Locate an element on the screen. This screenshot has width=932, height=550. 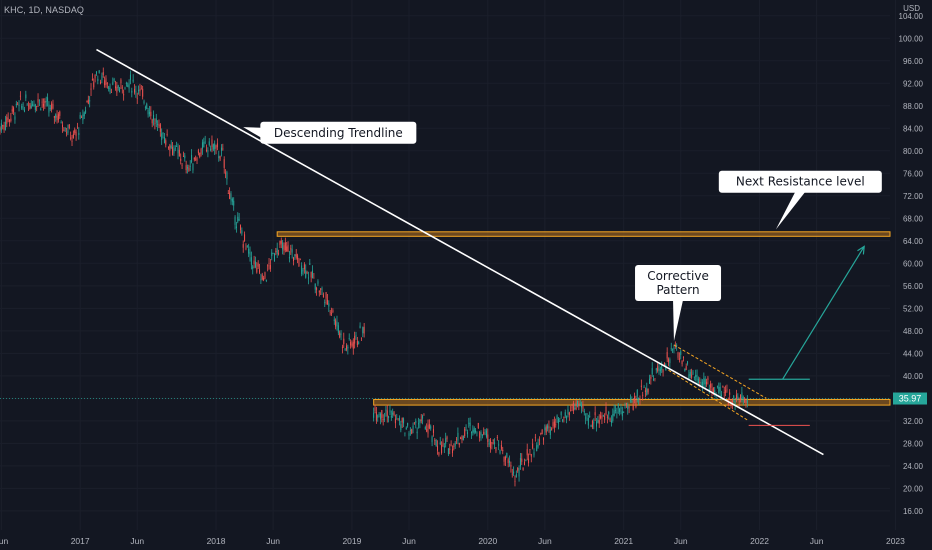
y-tick-label: 80.00 is located at coordinates (913, 151).